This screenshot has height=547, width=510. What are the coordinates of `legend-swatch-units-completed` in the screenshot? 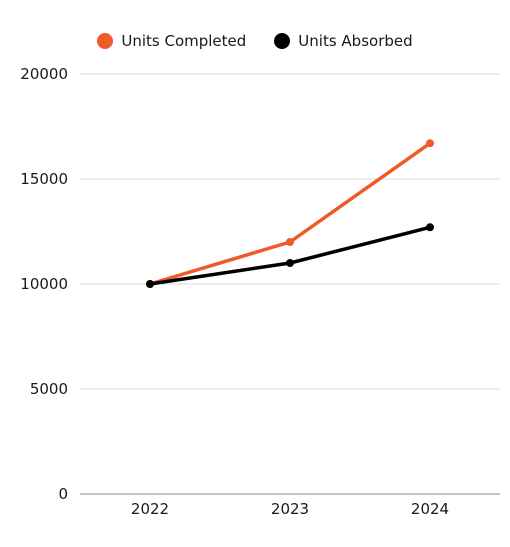 It's located at (105, 41).